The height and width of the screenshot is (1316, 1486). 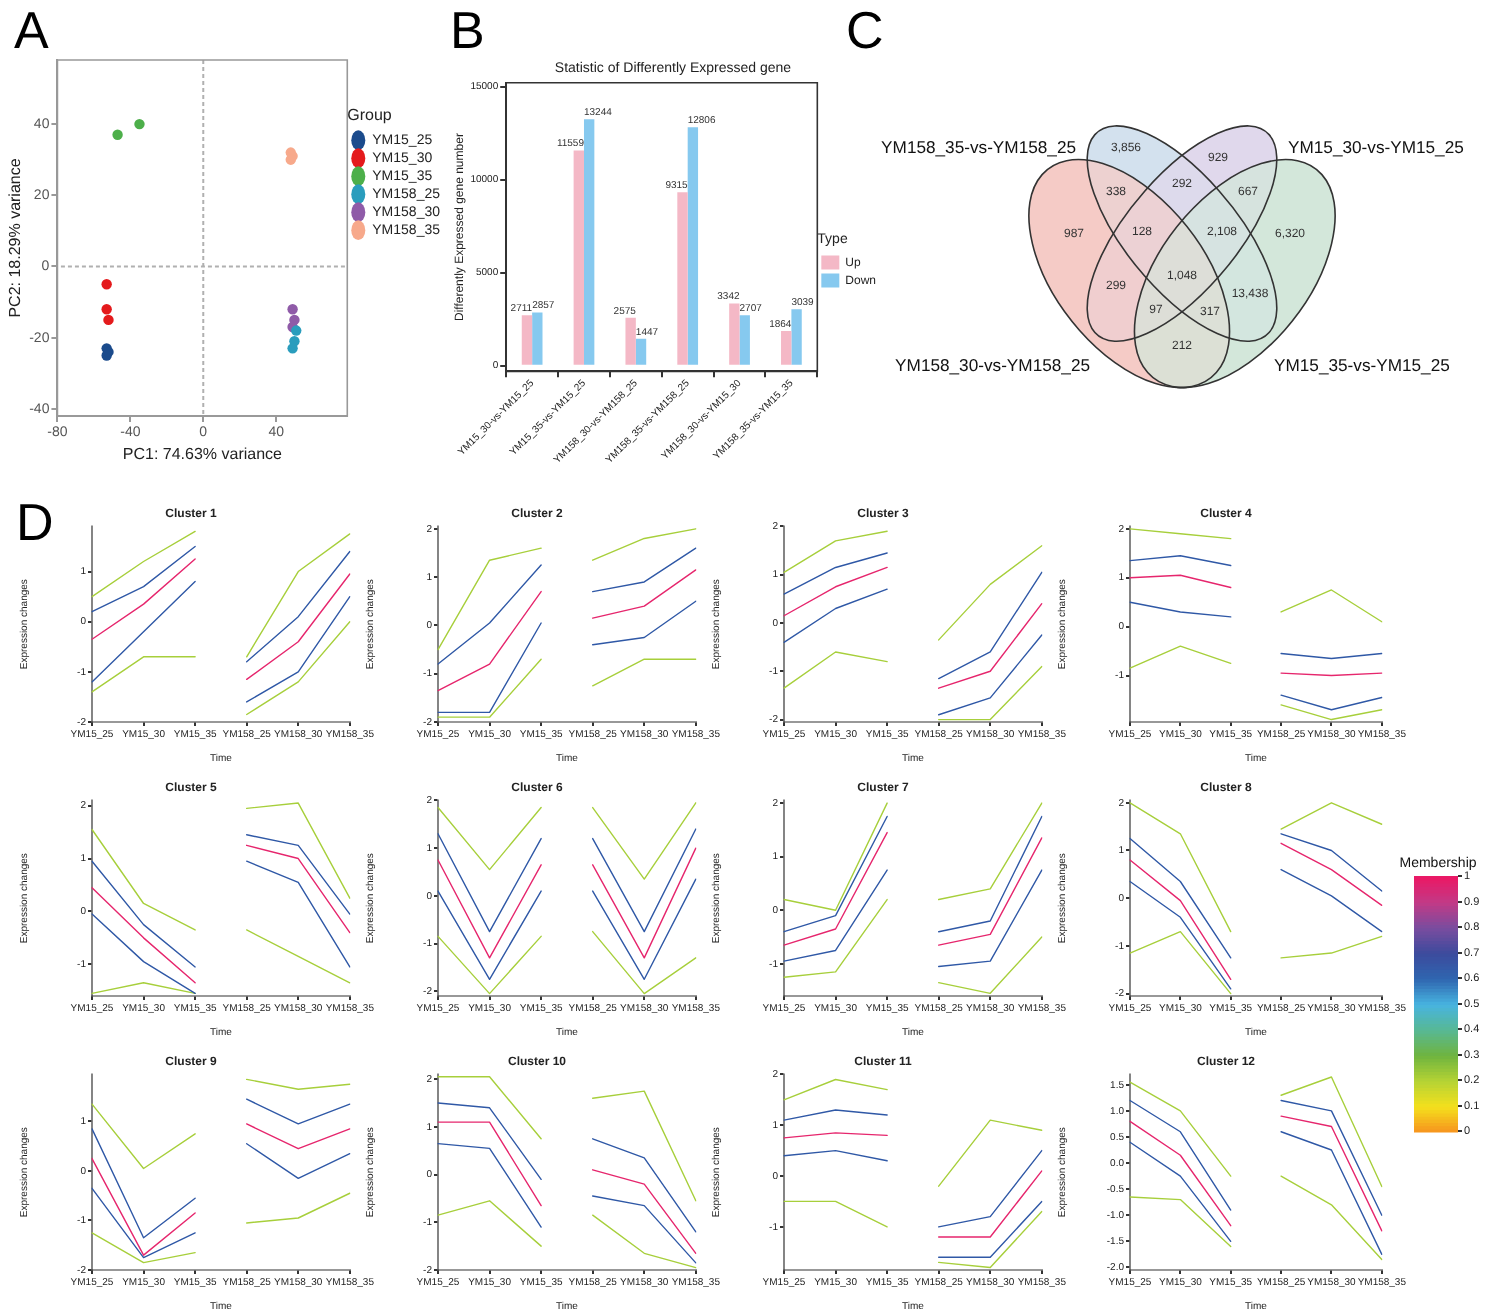 I want to click on text: B, so click(x=467, y=30).